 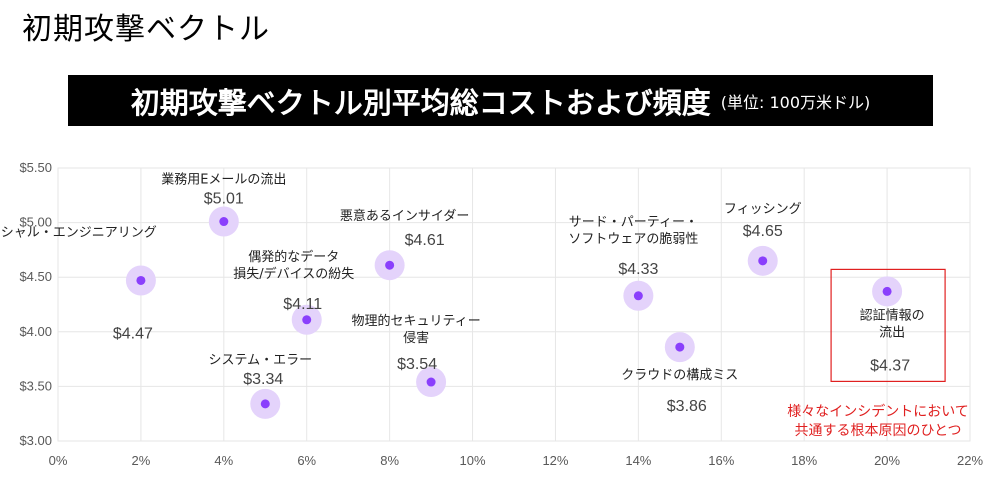 What do you see at coordinates (35, 276) in the screenshot?
I see `y-tick-label: $4.50` at bounding box center [35, 276].